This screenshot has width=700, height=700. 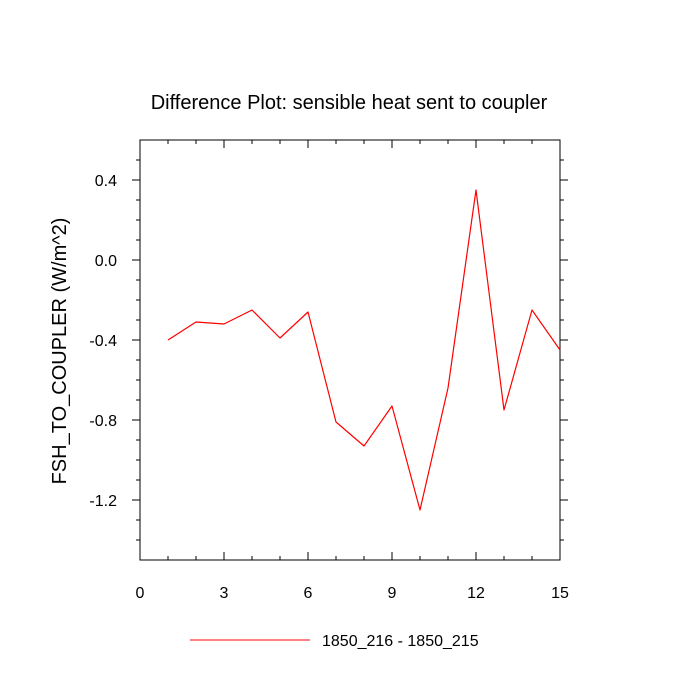 What do you see at coordinates (106, 261) in the screenshot?
I see `y-tick-label: 0.0` at bounding box center [106, 261].